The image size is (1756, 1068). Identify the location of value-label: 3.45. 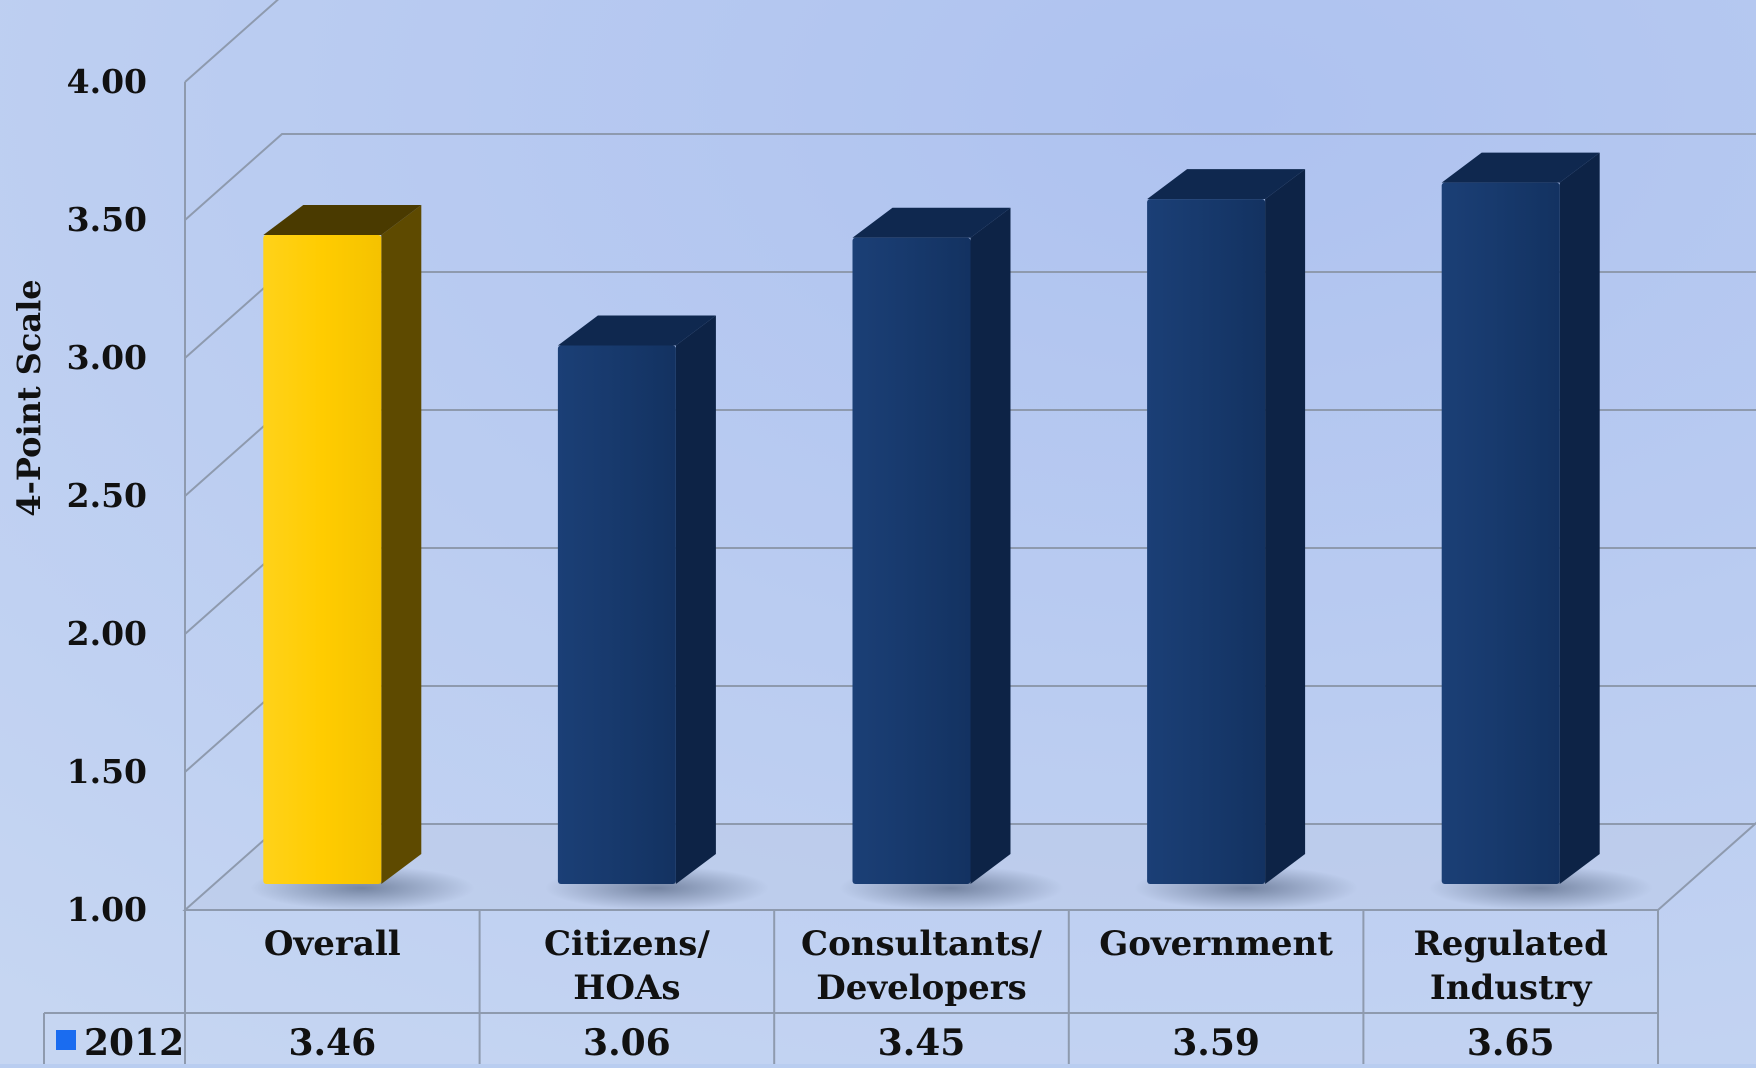
(922, 1043).